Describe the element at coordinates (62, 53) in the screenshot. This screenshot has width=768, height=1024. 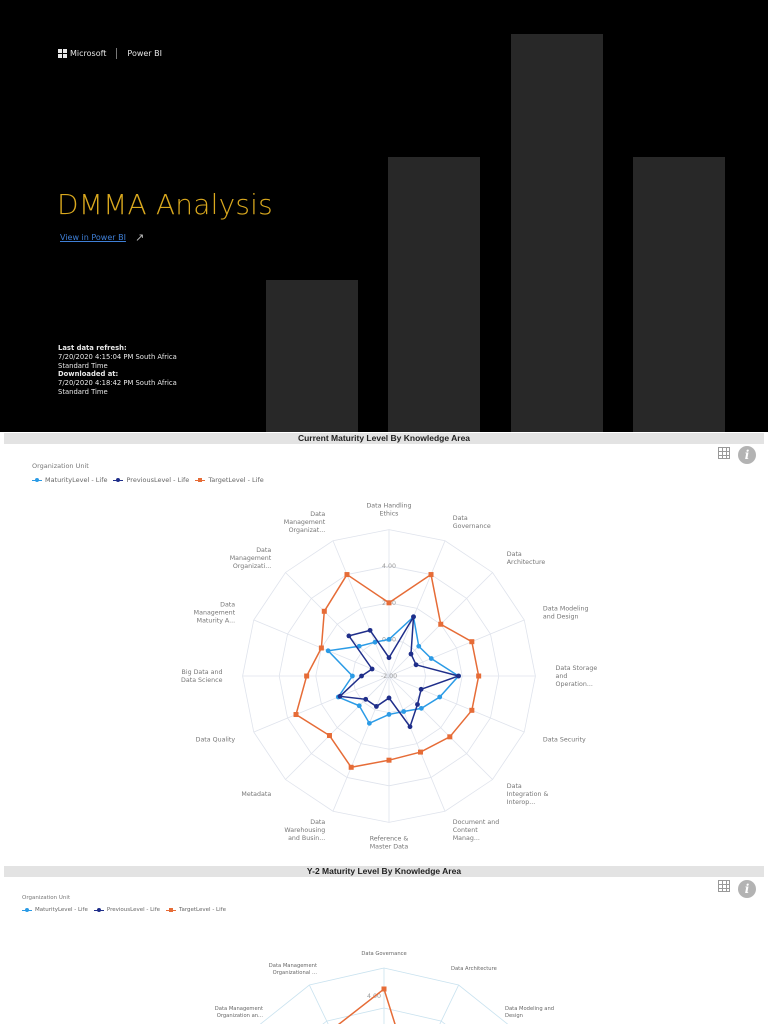
I see `microsoft-logo-icon` at that location.